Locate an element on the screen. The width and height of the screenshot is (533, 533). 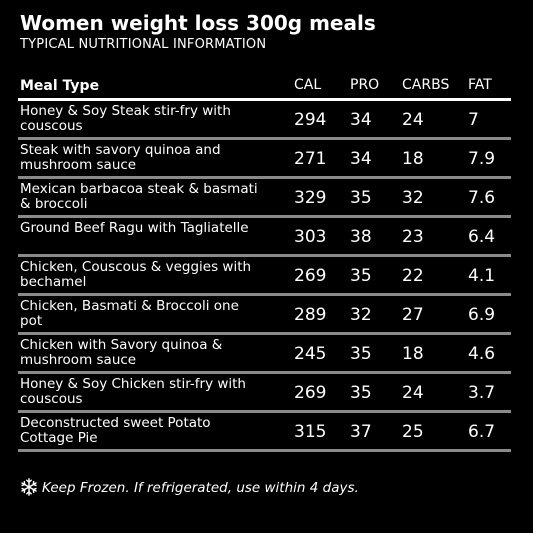
meal-name: Deconstructed sweet Potato Cottage Pie is located at coordinates (115, 430).